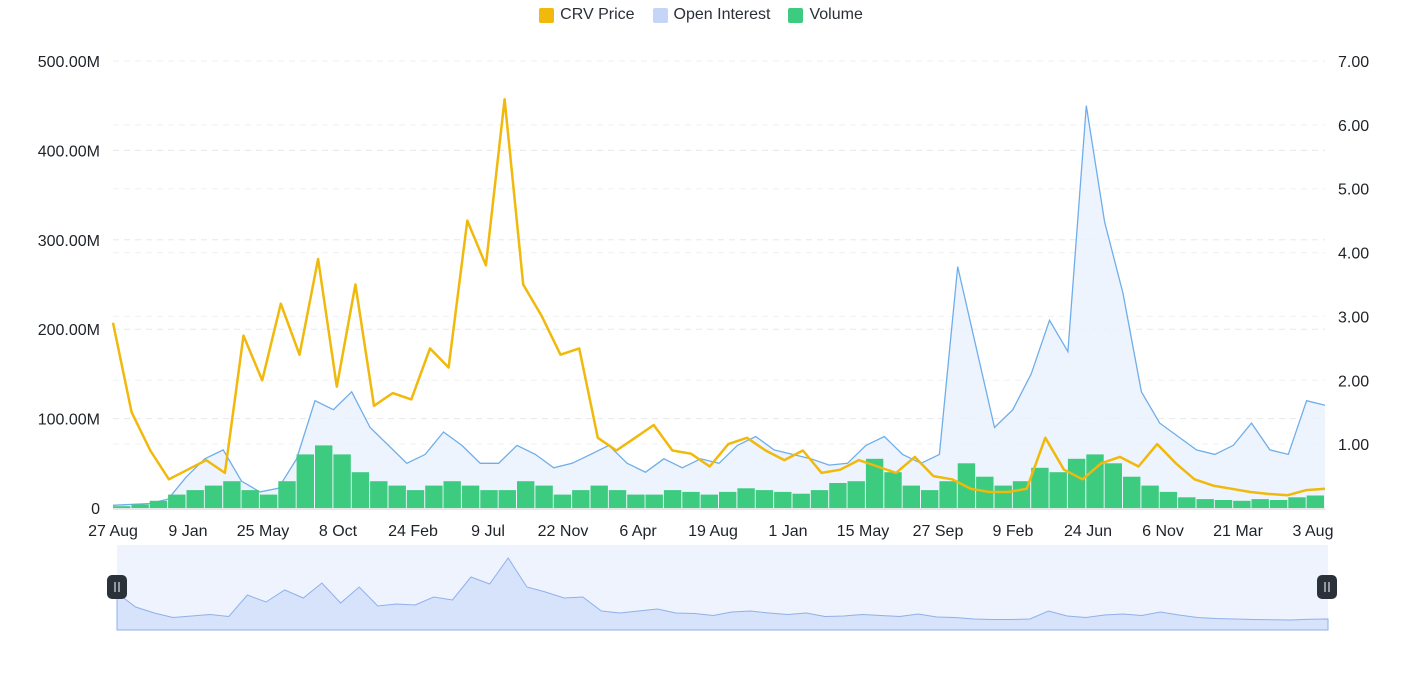  What do you see at coordinates (638, 531) in the screenshot?
I see `x-tick-label: 6 Apr` at bounding box center [638, 531].